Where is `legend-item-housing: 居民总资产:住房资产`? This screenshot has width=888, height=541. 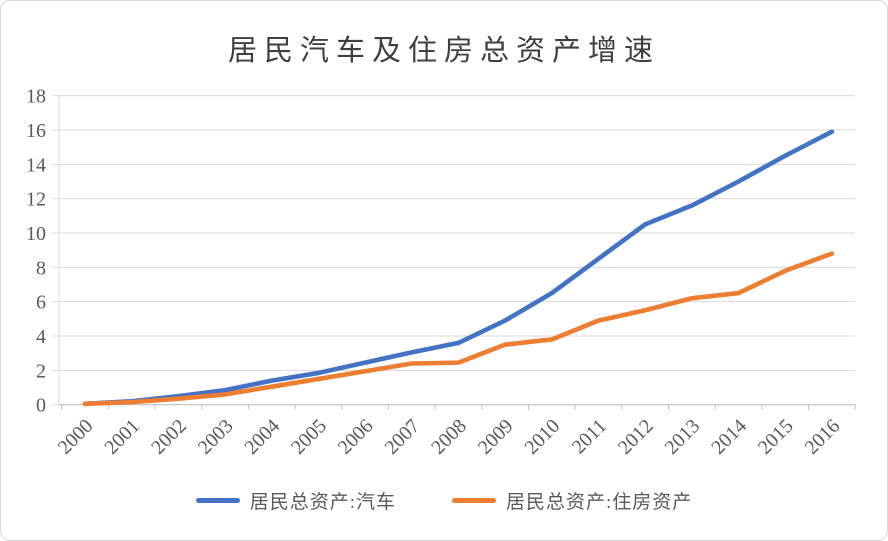
legend-item-housing: 居民总资产:住房资产 is located at coordinates (572, 500).